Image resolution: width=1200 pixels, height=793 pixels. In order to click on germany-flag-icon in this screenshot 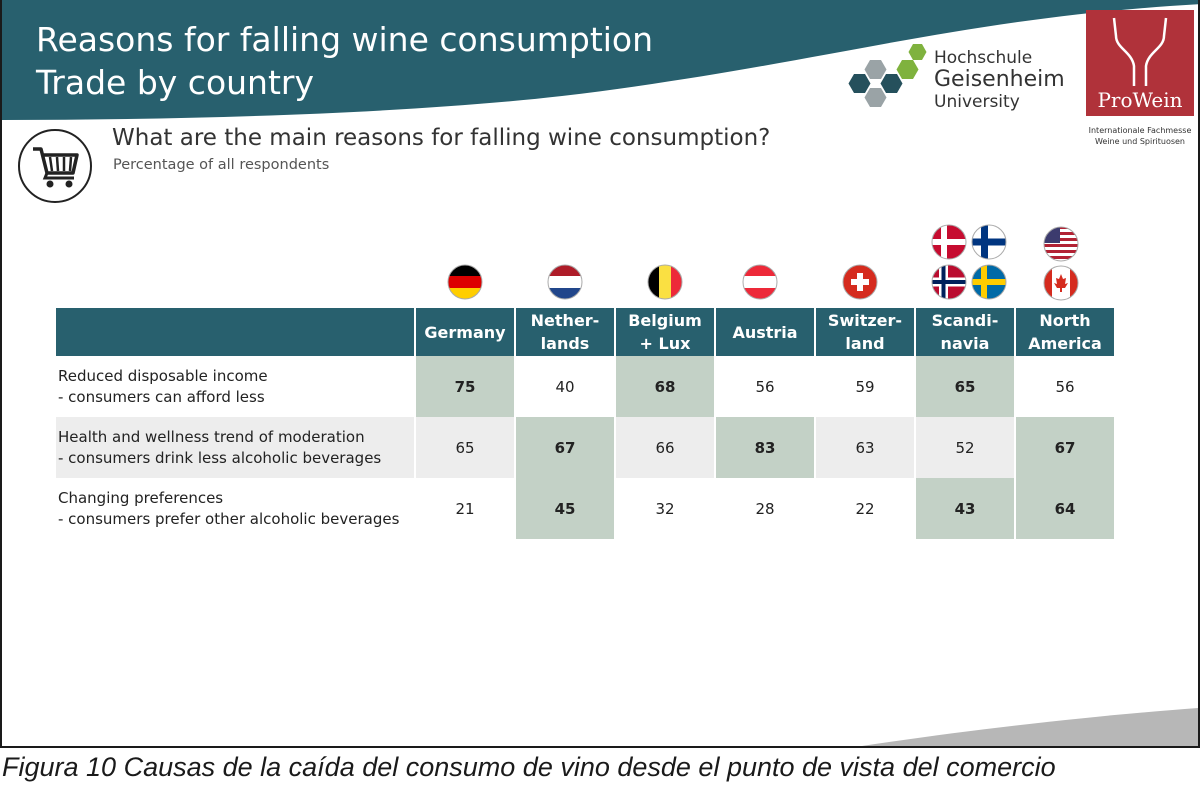, I will do `click(465, 282)`.